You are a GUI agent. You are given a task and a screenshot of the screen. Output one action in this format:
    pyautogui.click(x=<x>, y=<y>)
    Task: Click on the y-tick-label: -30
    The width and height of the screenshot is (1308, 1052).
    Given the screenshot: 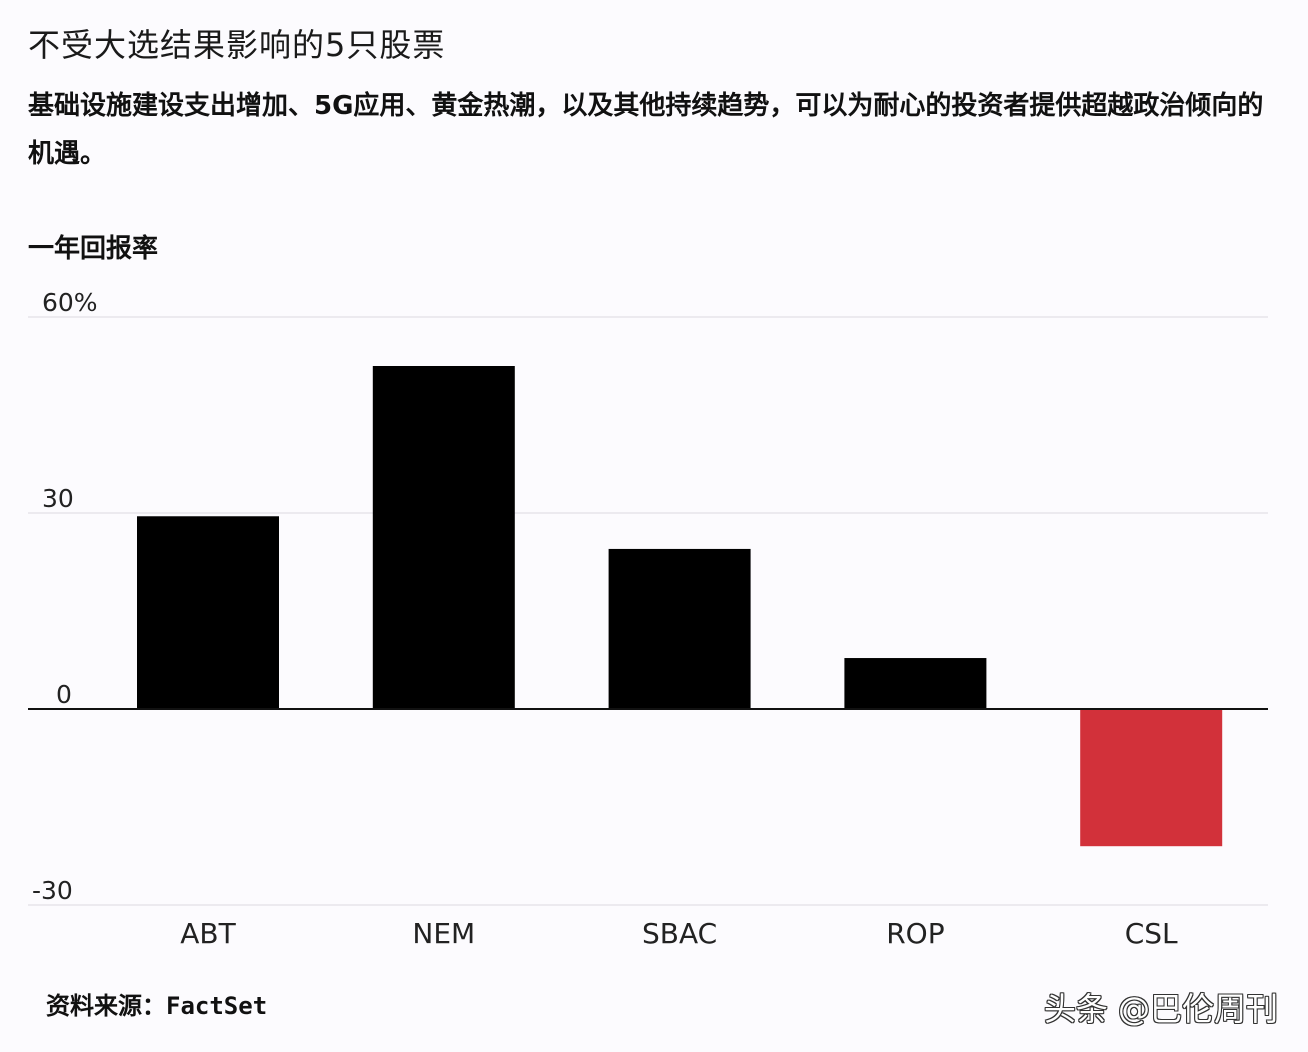 What is the action you would take?
    pyautogui.click(x=52, y=890)
    